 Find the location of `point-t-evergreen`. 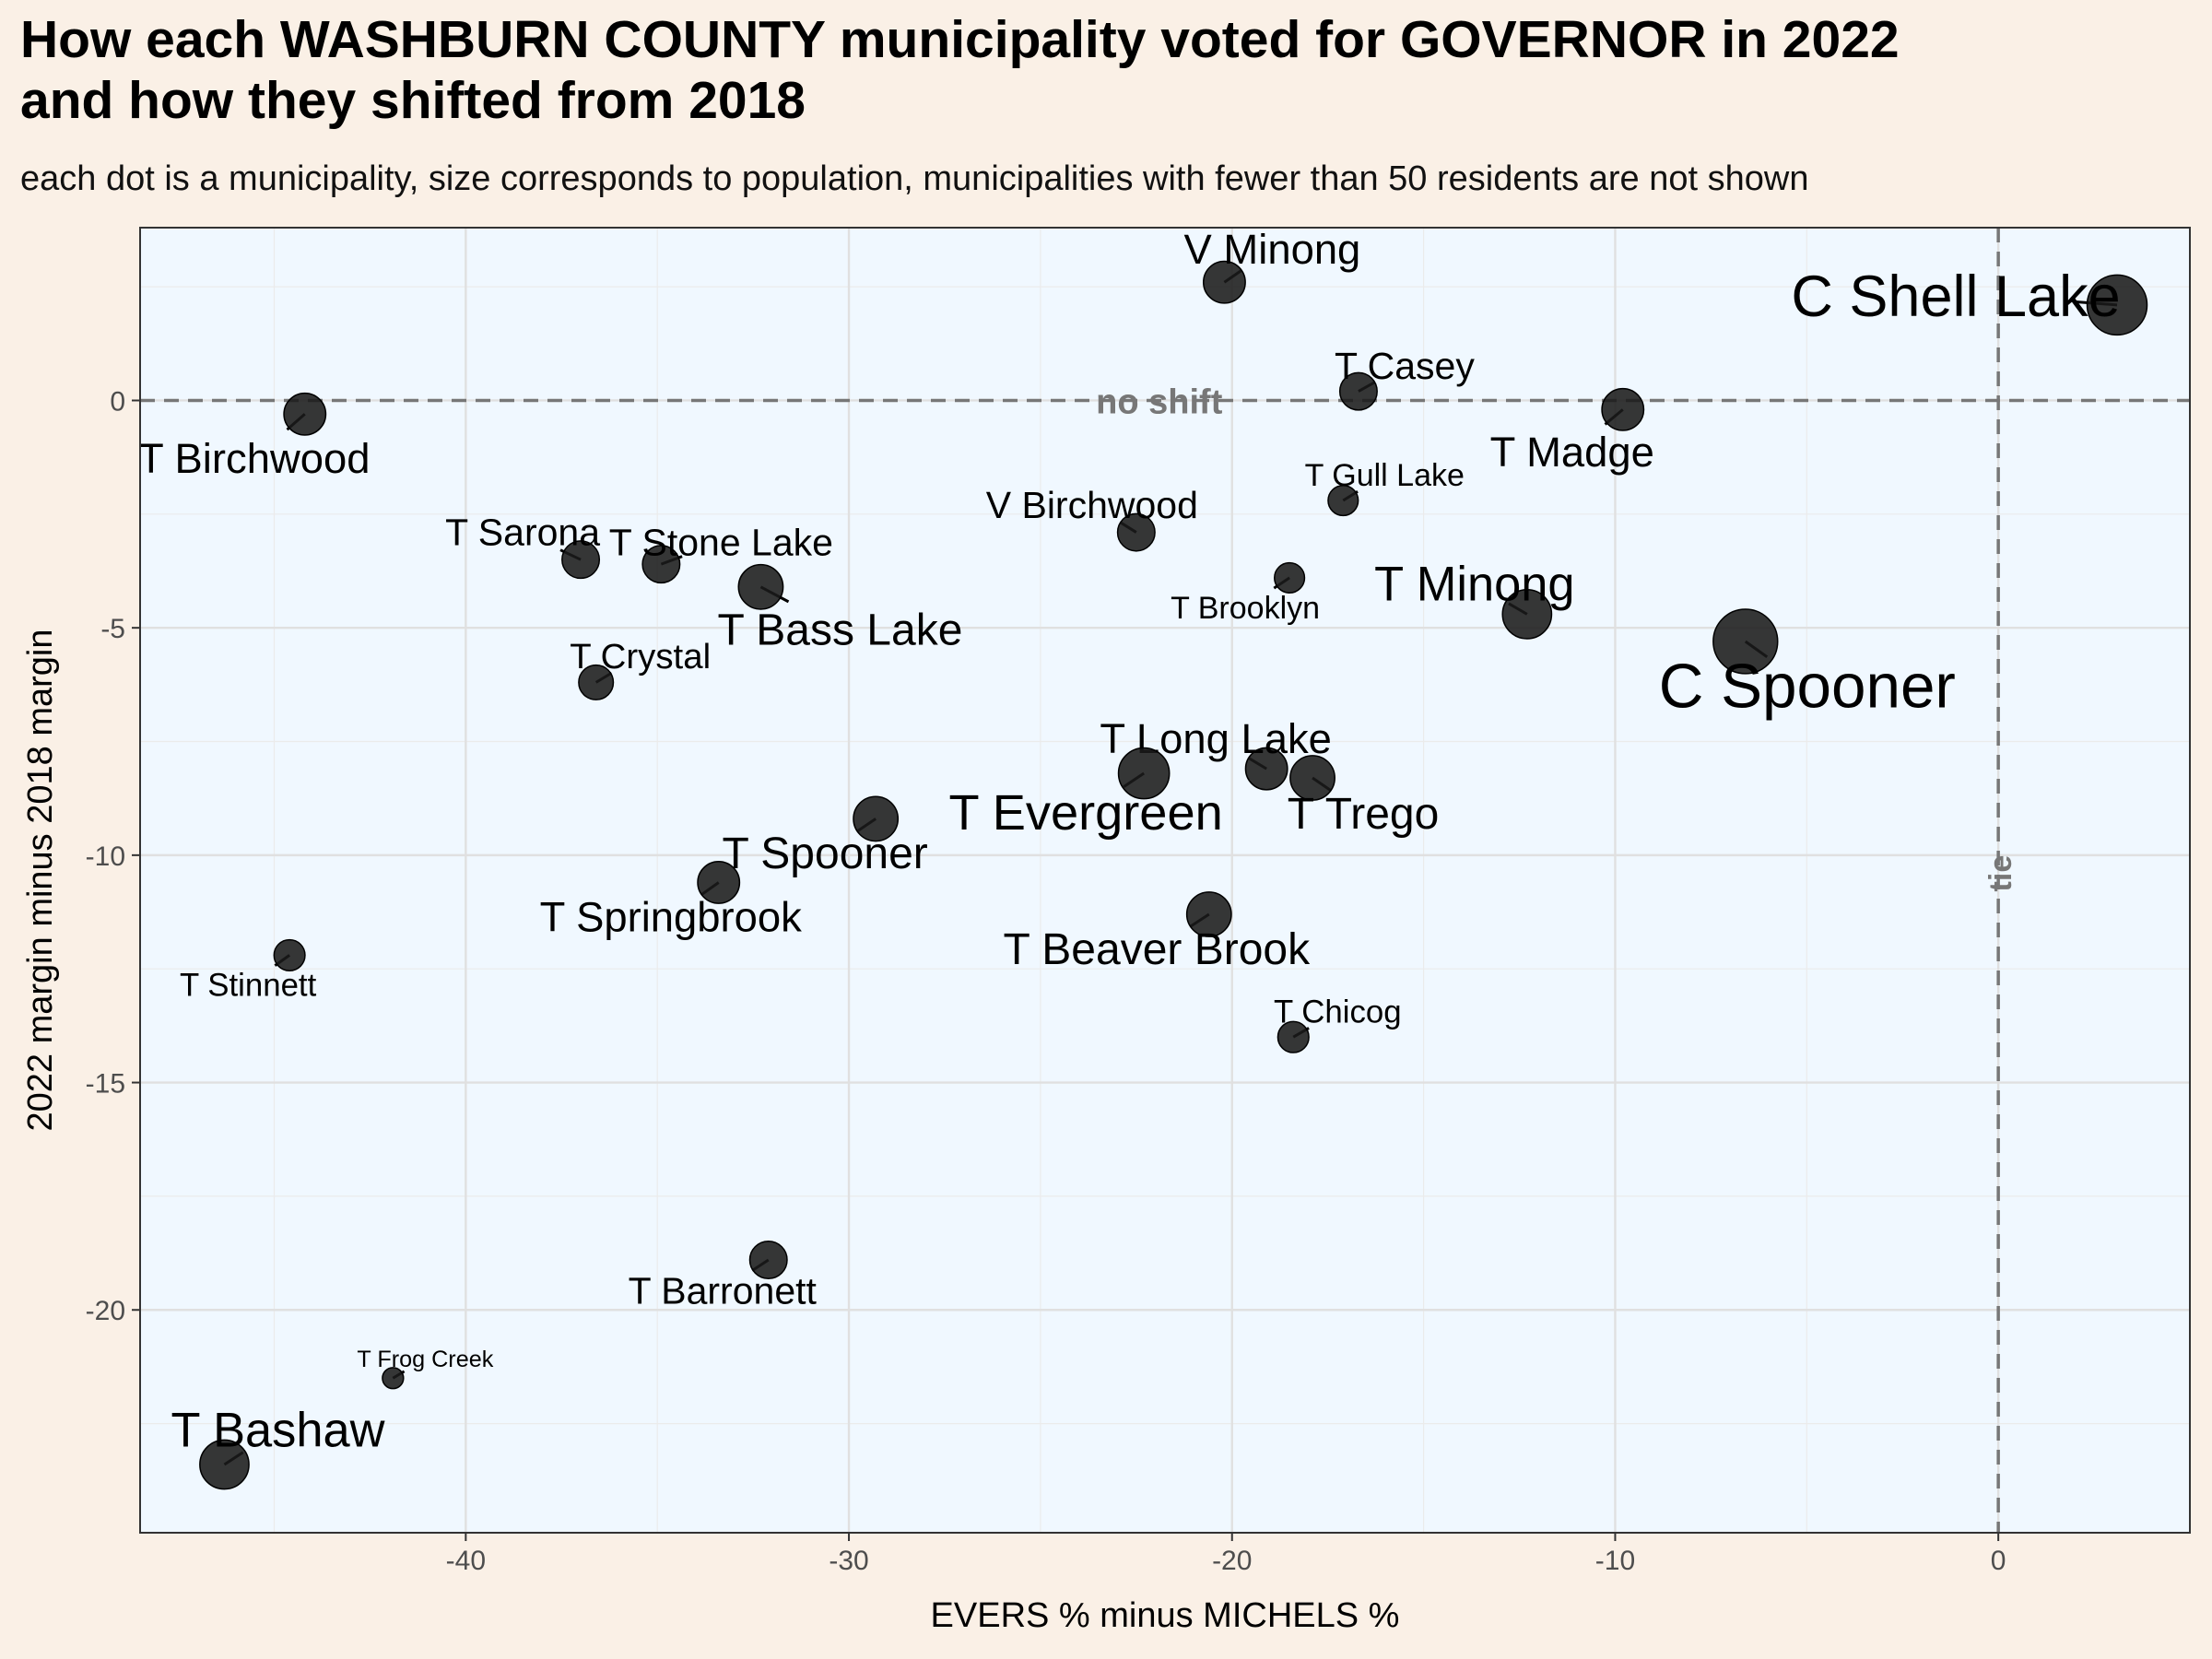

point-t-evergreen is located at coordinates (1144, 773).